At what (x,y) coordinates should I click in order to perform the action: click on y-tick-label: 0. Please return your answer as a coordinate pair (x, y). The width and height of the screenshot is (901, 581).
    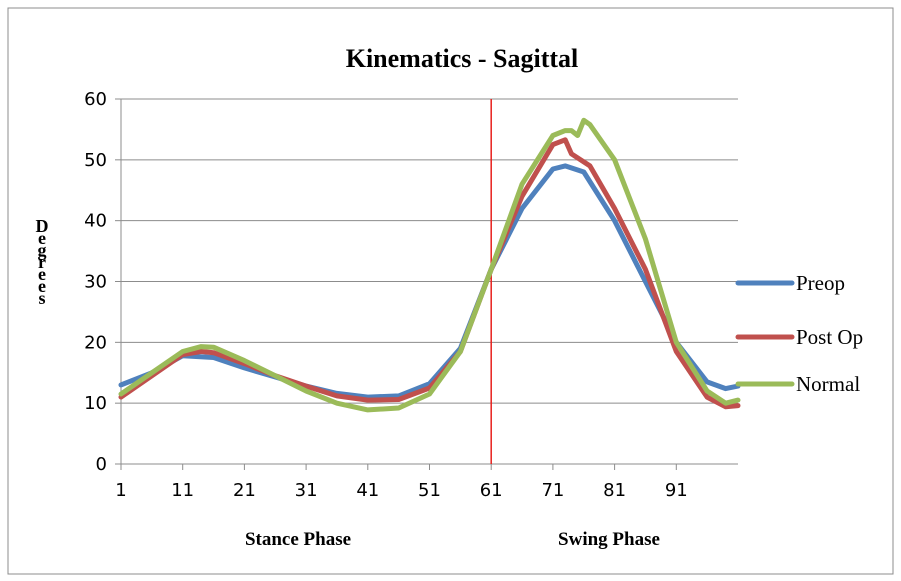
    Looking at the image, I should click on (101, 464).